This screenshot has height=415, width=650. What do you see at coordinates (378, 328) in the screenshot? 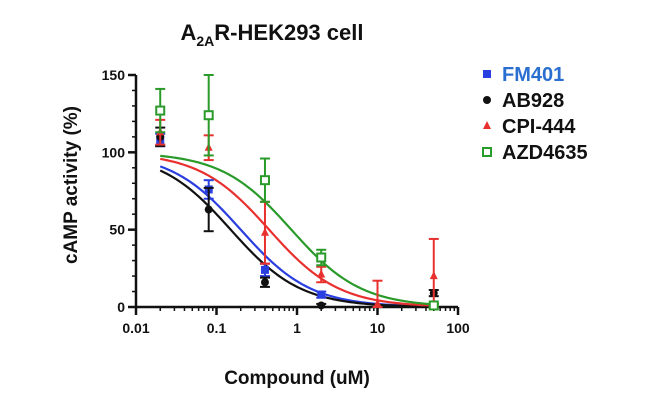
I see `x-tick-label: 10` at bounding box center [378, 328].